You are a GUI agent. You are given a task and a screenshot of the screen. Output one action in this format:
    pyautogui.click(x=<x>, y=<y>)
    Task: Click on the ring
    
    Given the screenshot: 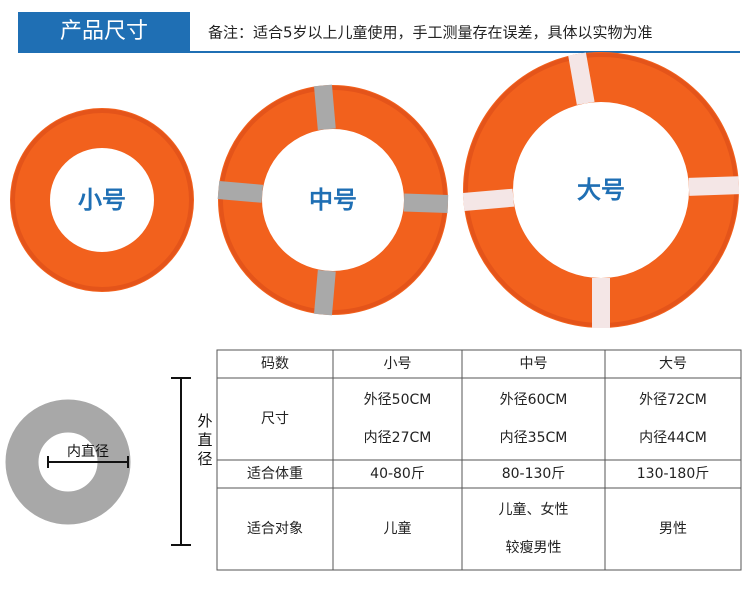 What is the action you would take?
    pyautogui.click(x=102, y=200)
    